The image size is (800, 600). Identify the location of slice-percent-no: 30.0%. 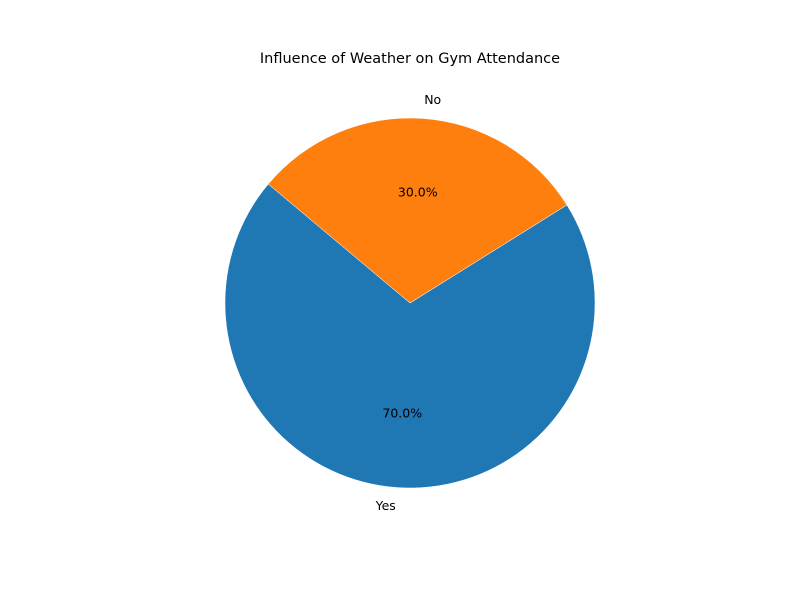
(418, 191).